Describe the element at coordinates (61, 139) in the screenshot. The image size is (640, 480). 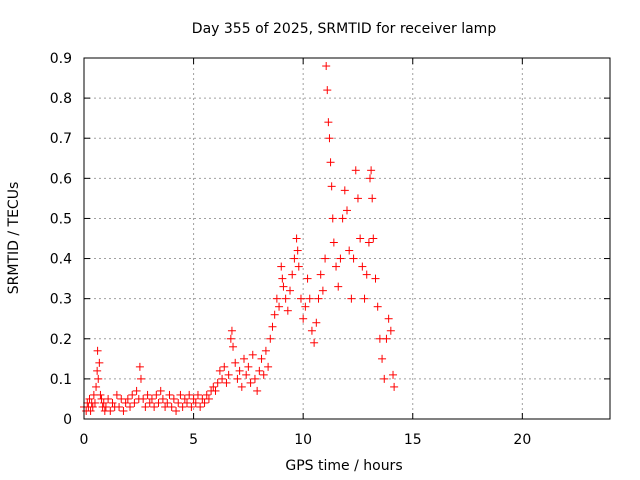
I see `y-tick-label: 0.7` at that location.